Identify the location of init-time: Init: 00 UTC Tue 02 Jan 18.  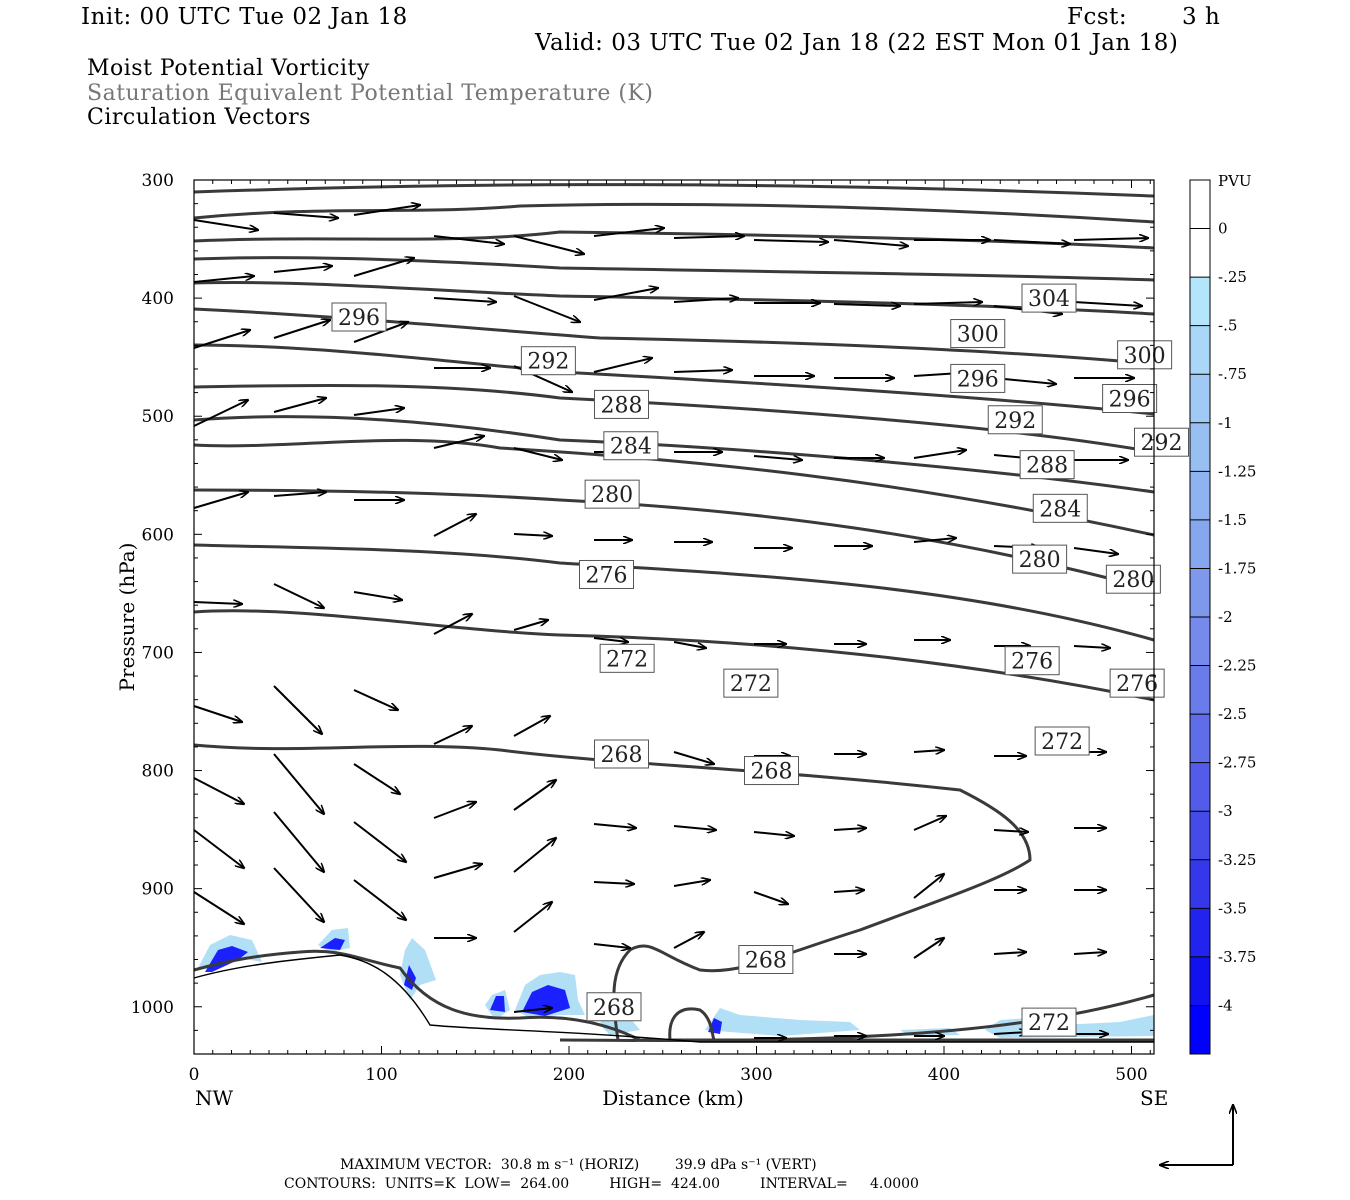
(244, 17).